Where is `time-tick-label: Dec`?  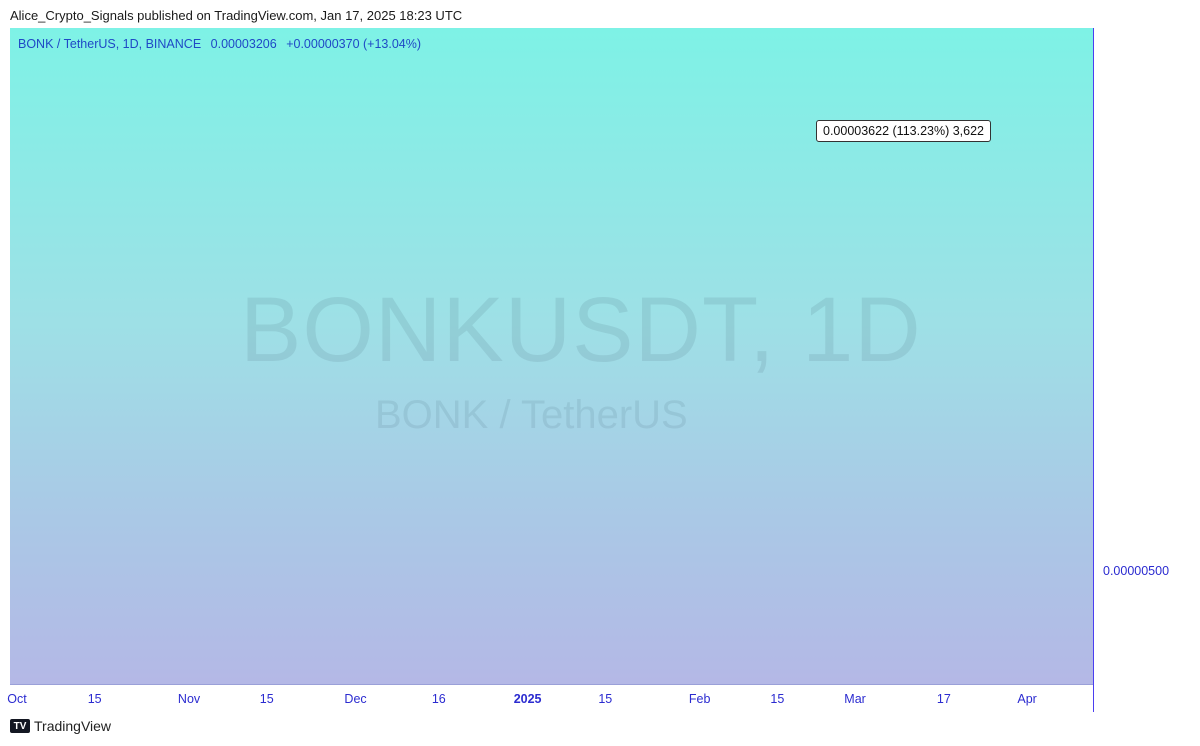 time-tick-label: Dec is located at coordinates (355, 699).